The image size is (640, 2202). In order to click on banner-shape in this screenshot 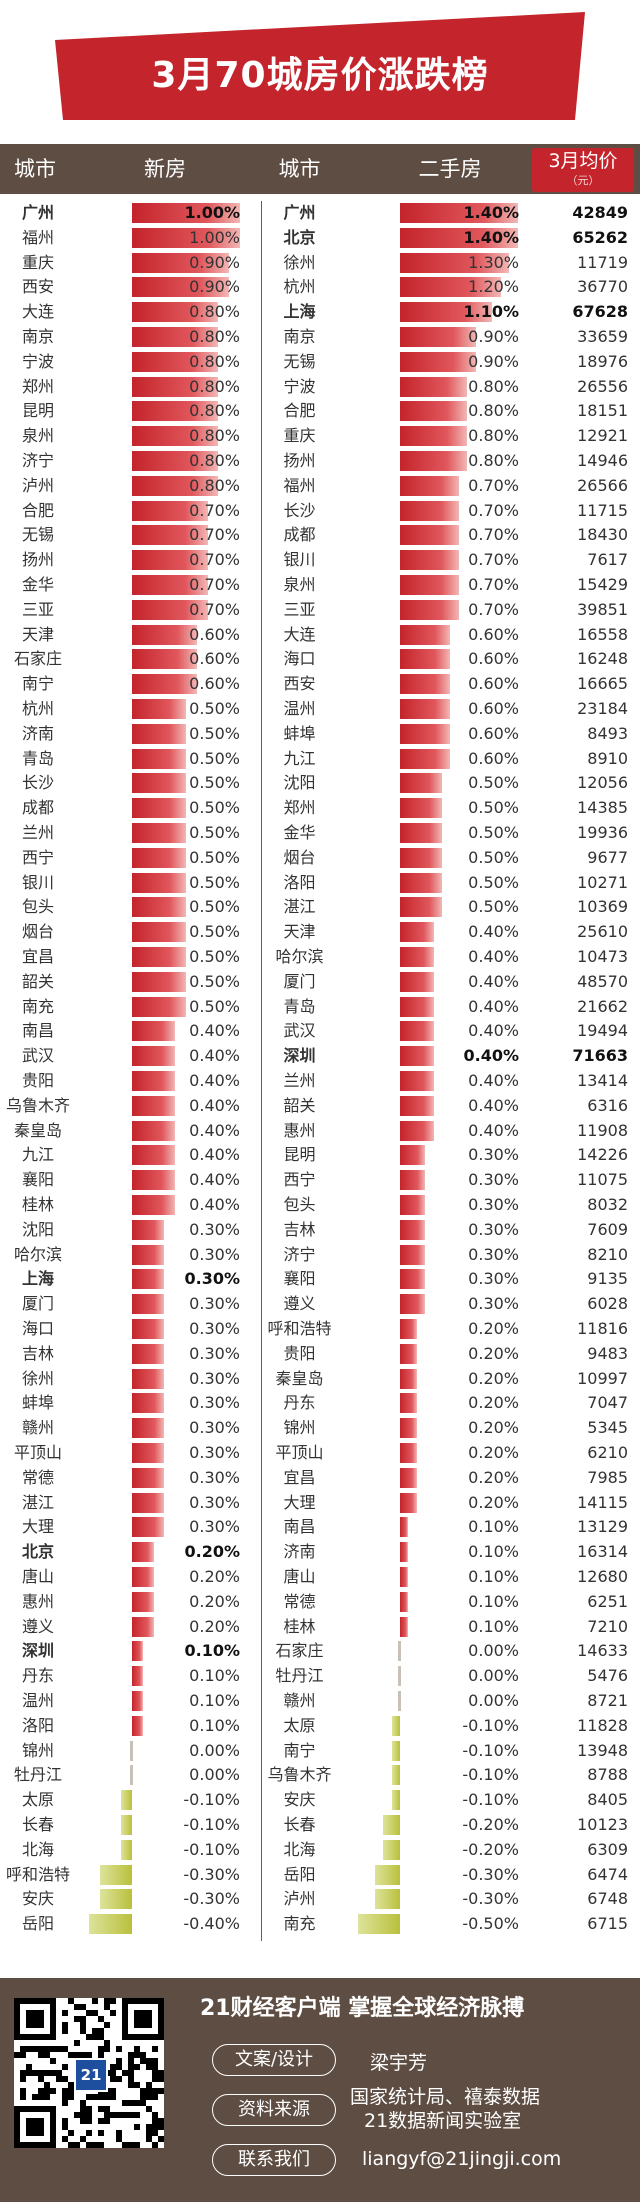, I will do `click(320, 66)`.